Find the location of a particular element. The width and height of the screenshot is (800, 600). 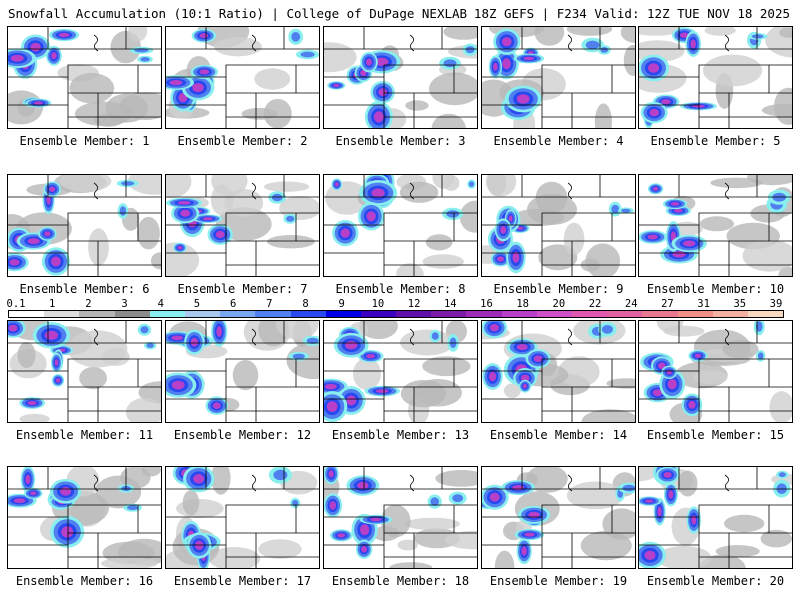

member-label: Ensemble Member: 8 is located at coordinates (400, 289).